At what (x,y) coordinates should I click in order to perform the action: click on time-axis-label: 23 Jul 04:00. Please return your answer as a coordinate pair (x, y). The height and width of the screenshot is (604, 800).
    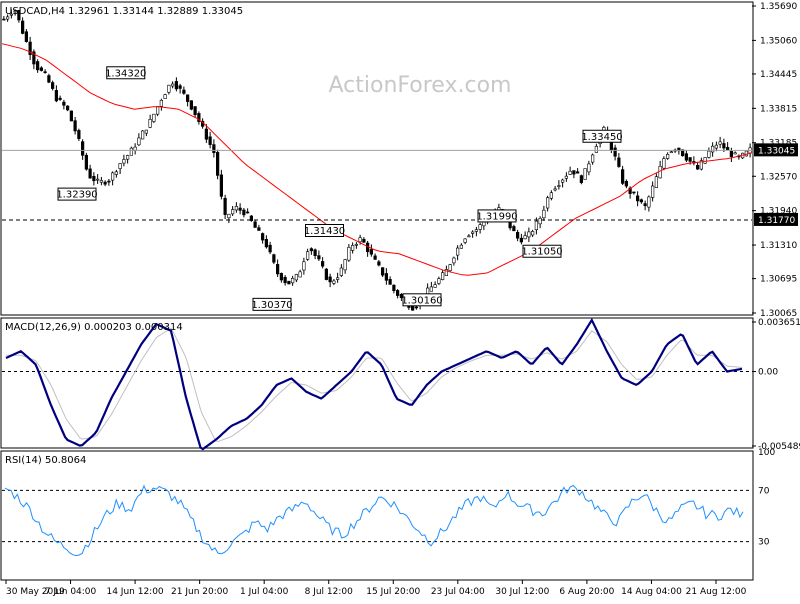
    Looking at the image, I should click on (458, 592).